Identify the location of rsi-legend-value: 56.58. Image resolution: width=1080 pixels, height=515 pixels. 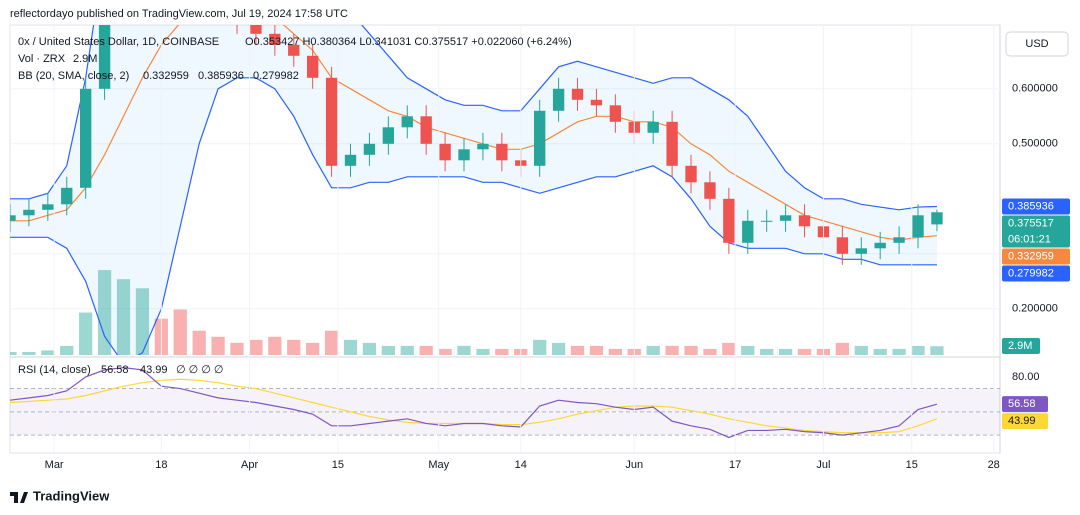
(115, 370).